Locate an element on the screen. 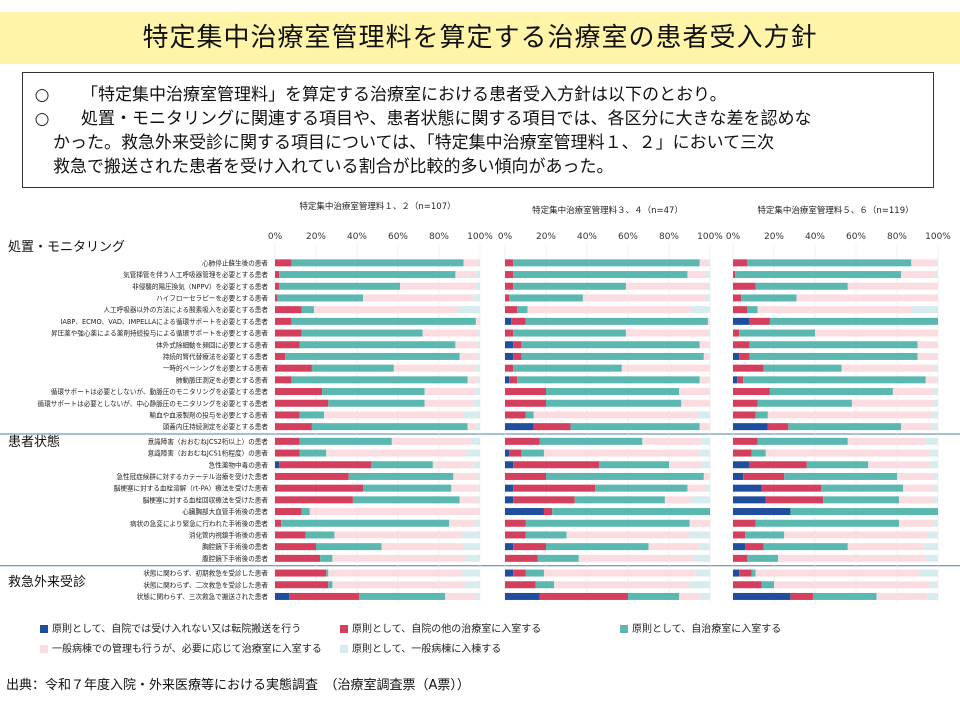 Image resolution: width=960 pixels, height=720 pixels. legend-label: 原則として、一般病棟に入棟する is located at coordinates (427, 649).